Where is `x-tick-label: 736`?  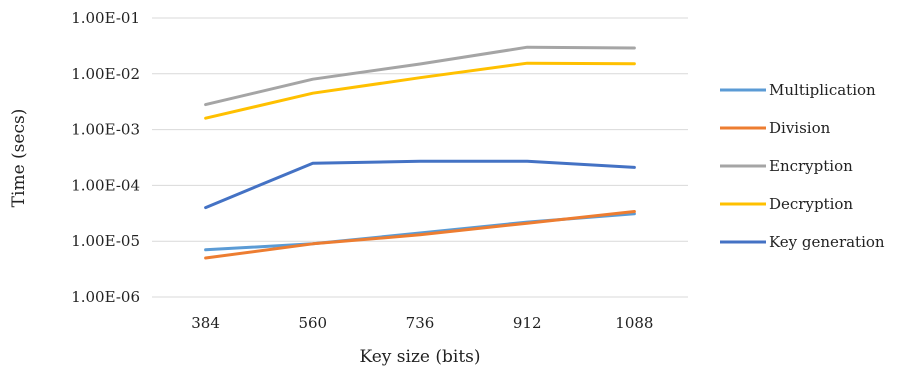
x-tick-label: 736 is located at coordinates (420, 323).